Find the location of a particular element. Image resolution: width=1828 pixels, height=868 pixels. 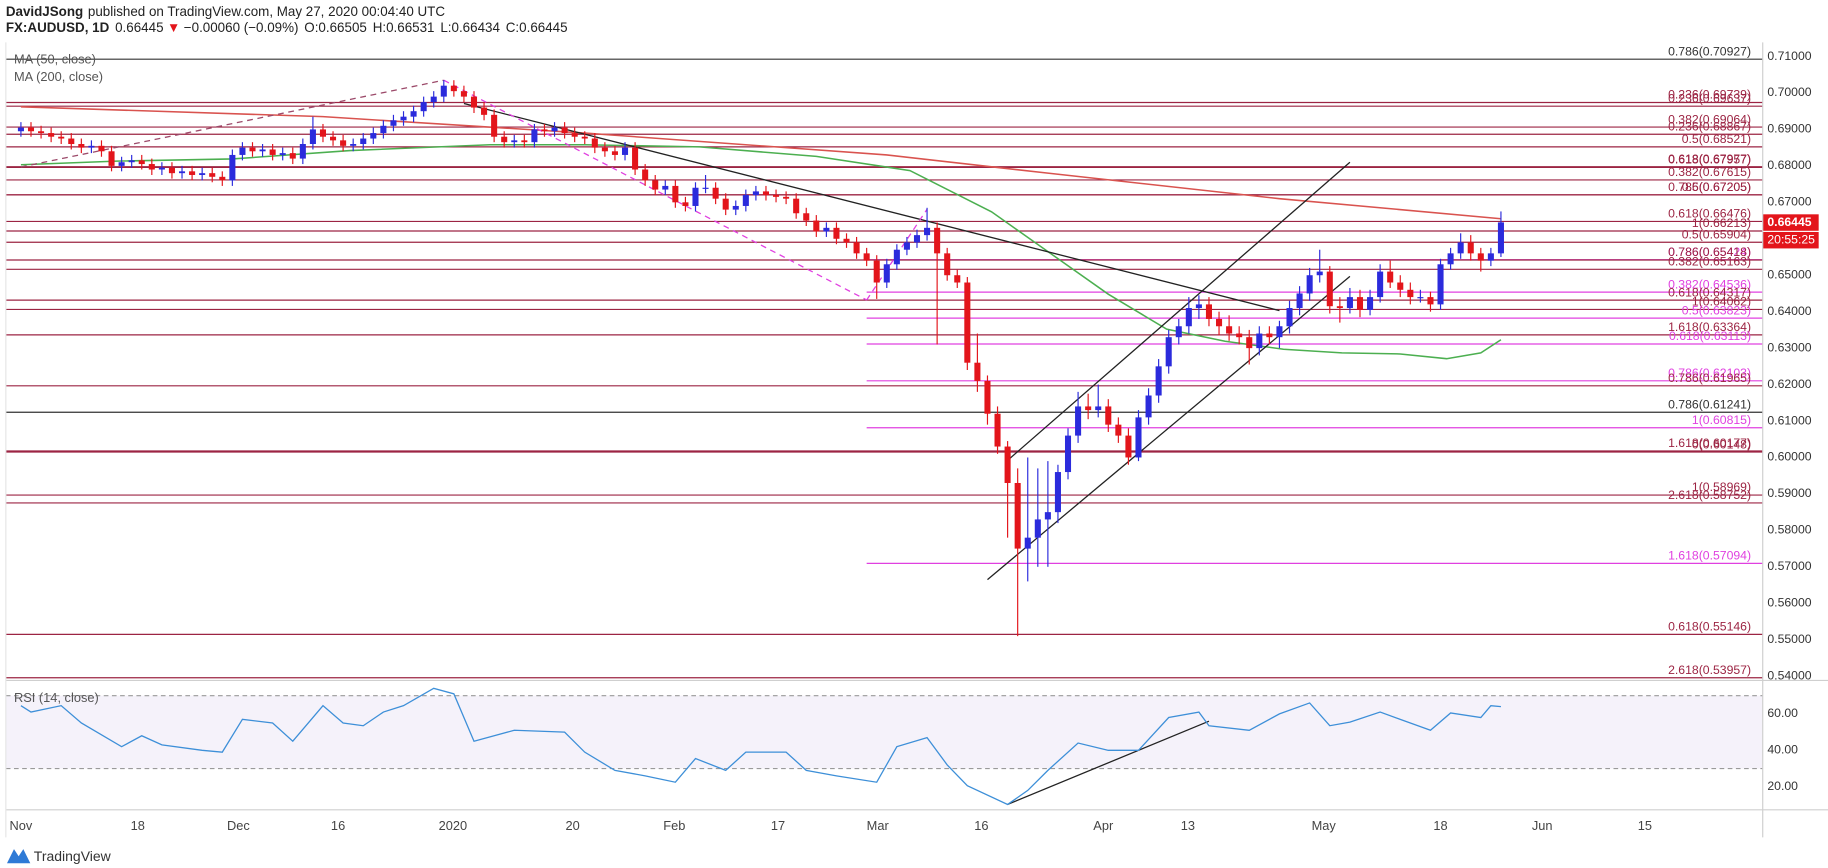

x-tick-label: Feb is located at coordinates (674, 825).